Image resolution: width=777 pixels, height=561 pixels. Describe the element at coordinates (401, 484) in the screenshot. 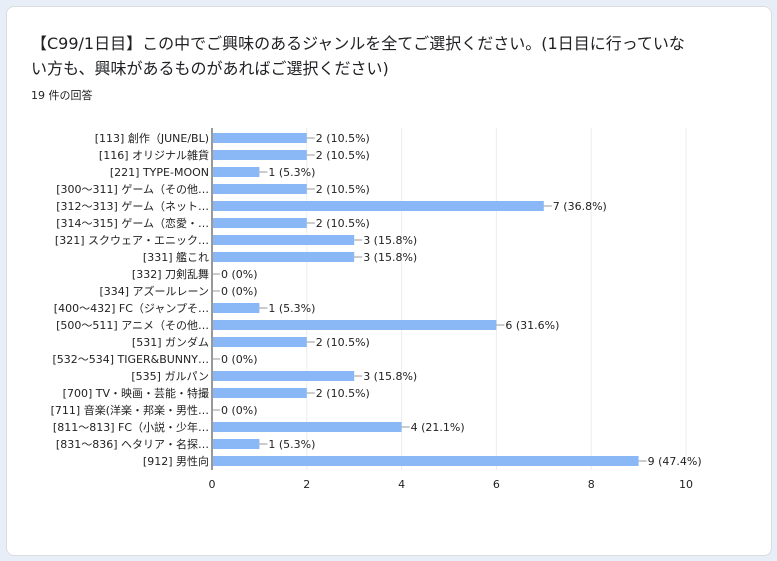

I see `x-tick-label: 4` at that location.